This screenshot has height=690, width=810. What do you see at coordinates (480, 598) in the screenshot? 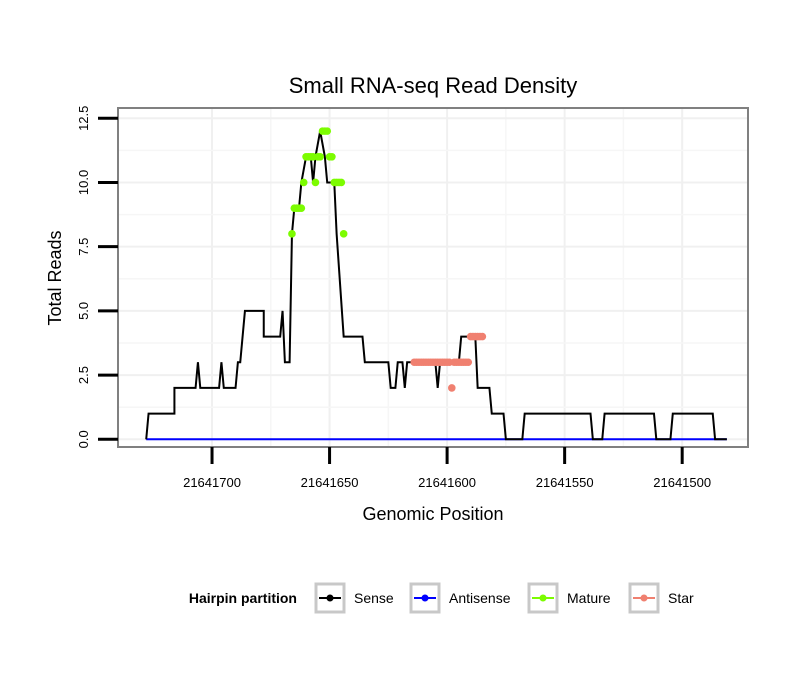
I see `legend-label-antisense: Antisense` at bounding box center [480, 598].